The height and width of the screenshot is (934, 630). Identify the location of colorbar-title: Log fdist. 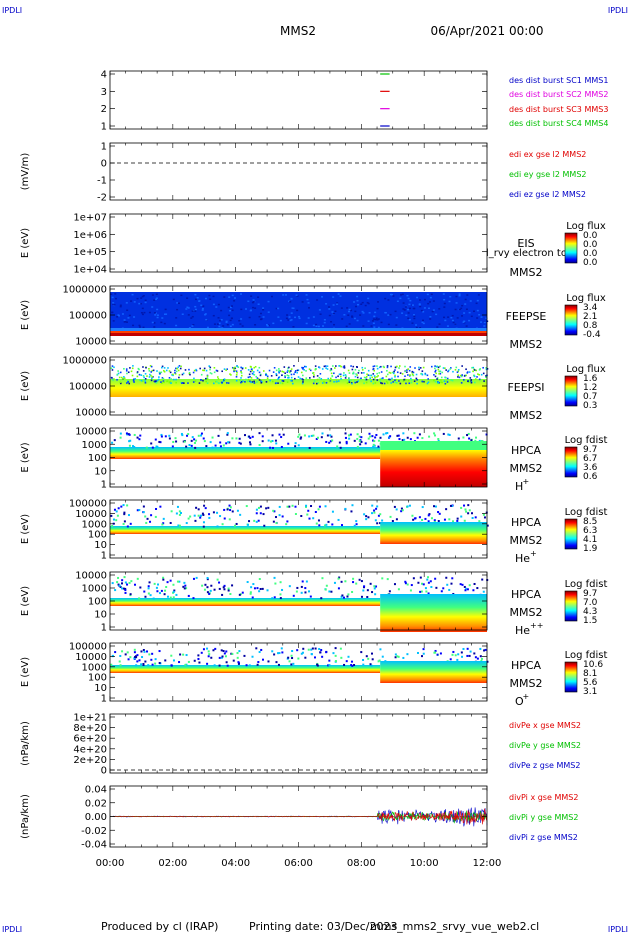
(586, 512).